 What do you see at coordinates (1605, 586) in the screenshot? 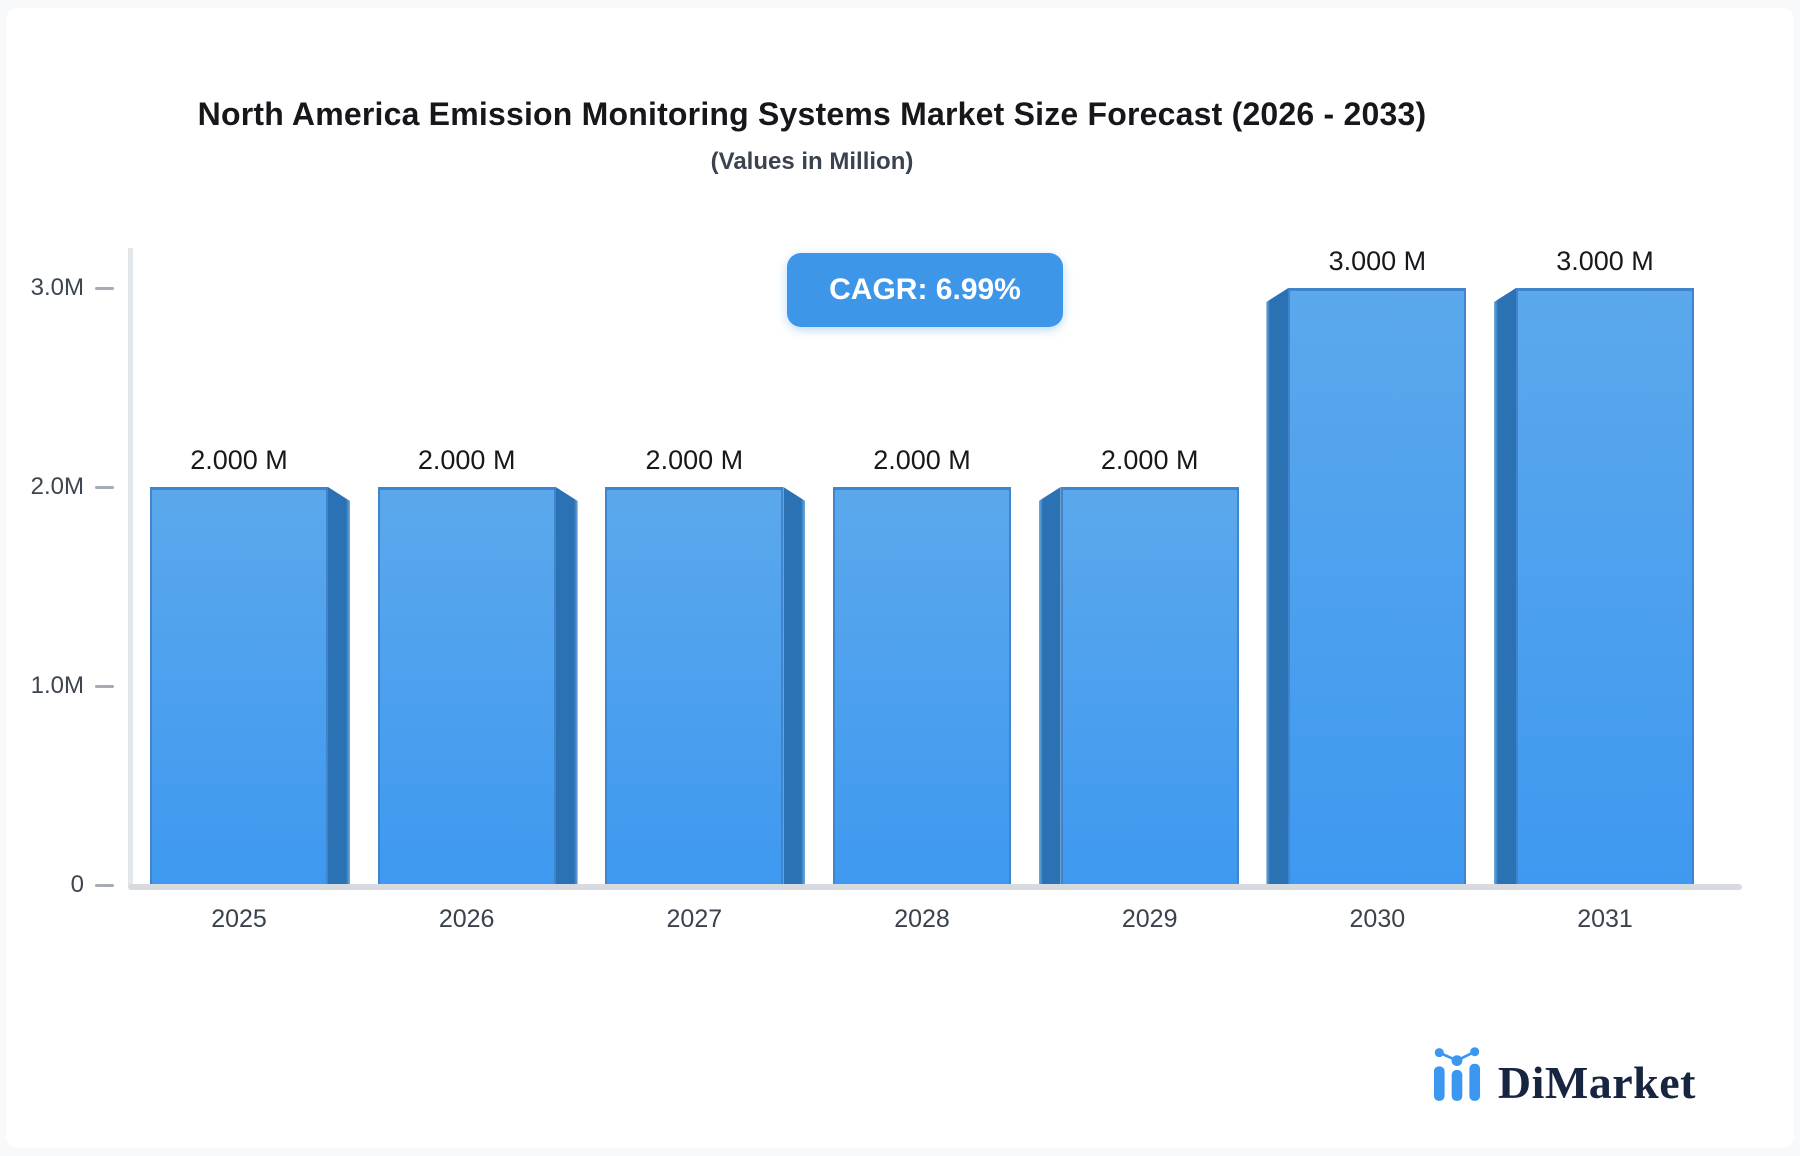
I see `bar-2031` at bounding box center [1605, 586].